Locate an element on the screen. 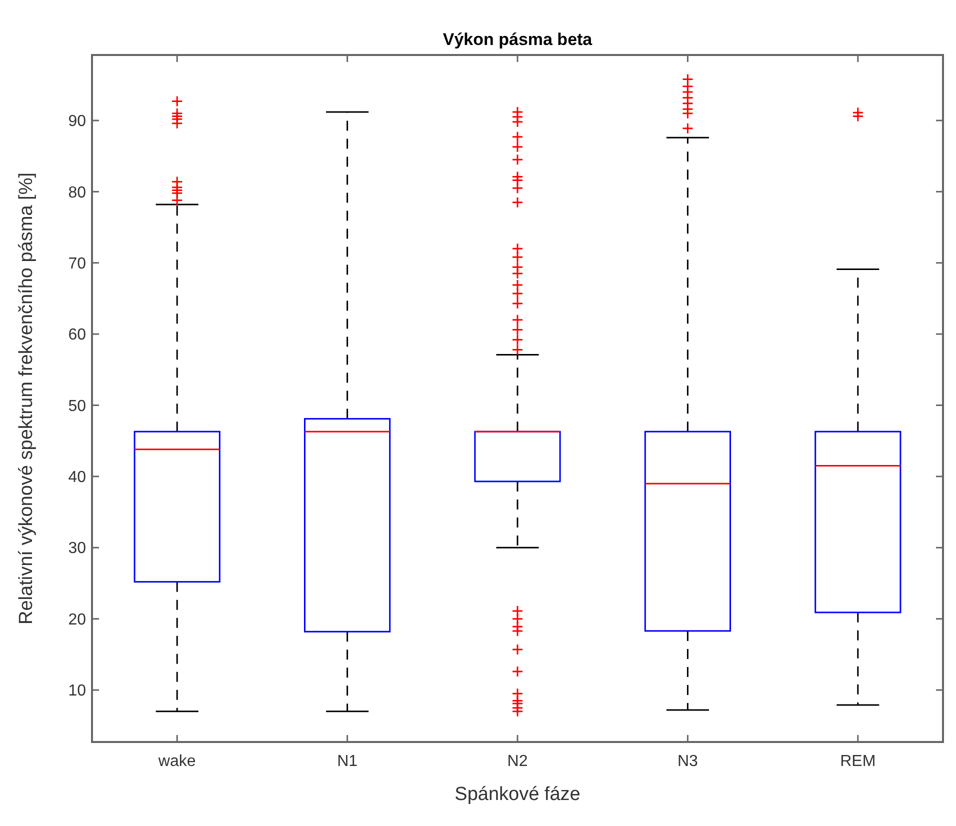 The width and height of the screenshot is (956, 826). x-tick-label: N1 is located at coordinates (347, 761).